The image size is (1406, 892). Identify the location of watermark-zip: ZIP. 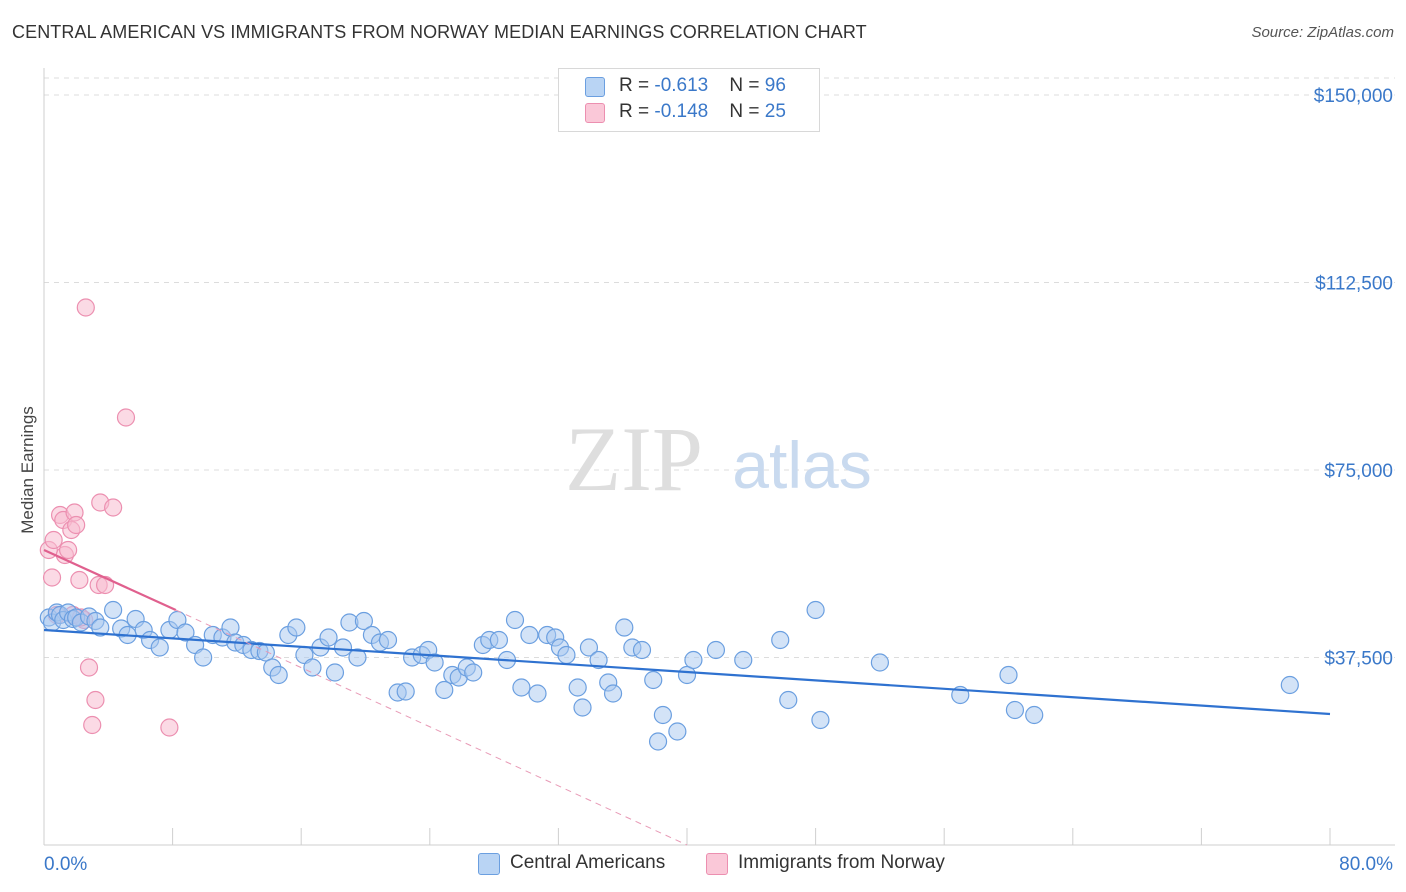
(634, 459).